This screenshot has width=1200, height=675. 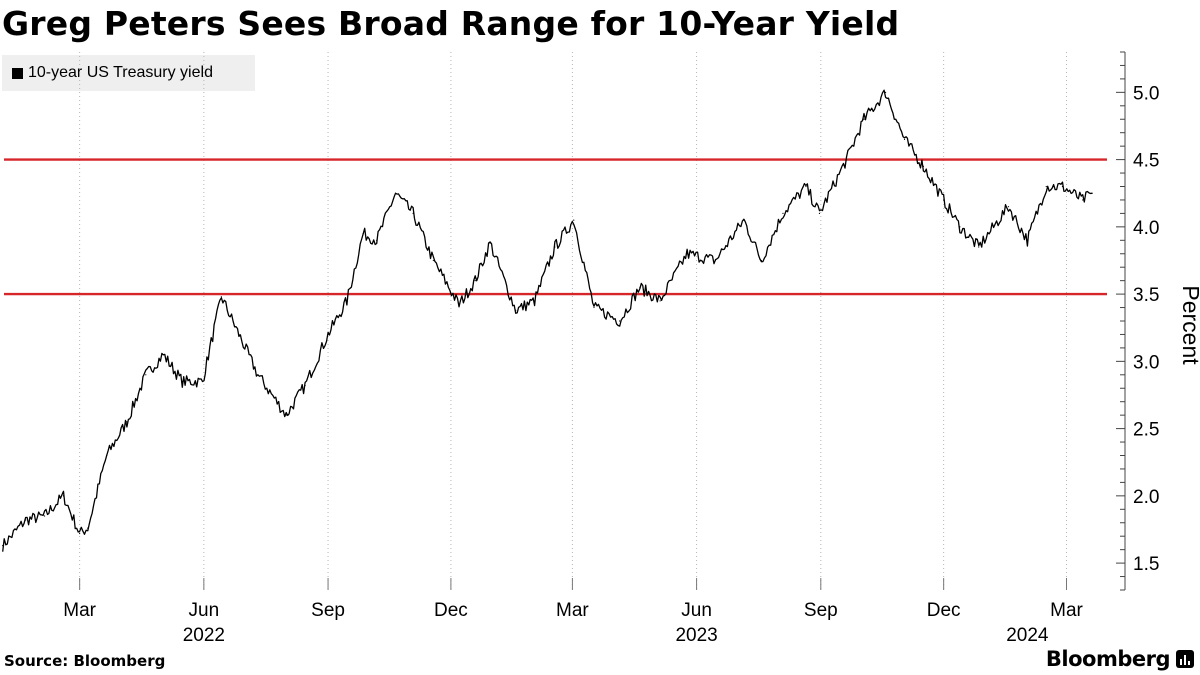 I want to click on legend-label: 10-year US Treasury yield, so click(x=120, y=72).